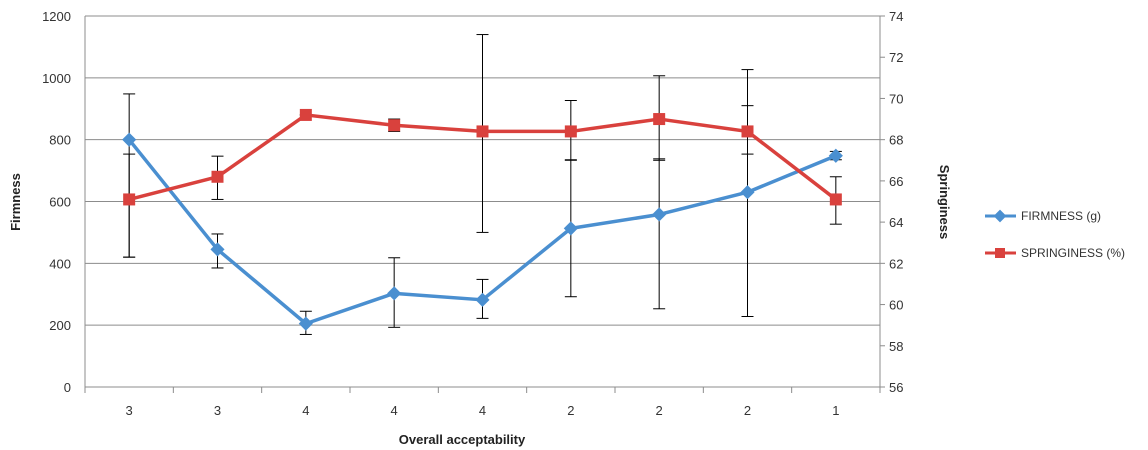 This screenshot has width=1148, height=450. Describe the element at coordinates (896, 16) in the screenshot. I see `right-y-tick-label: 74` at that location.